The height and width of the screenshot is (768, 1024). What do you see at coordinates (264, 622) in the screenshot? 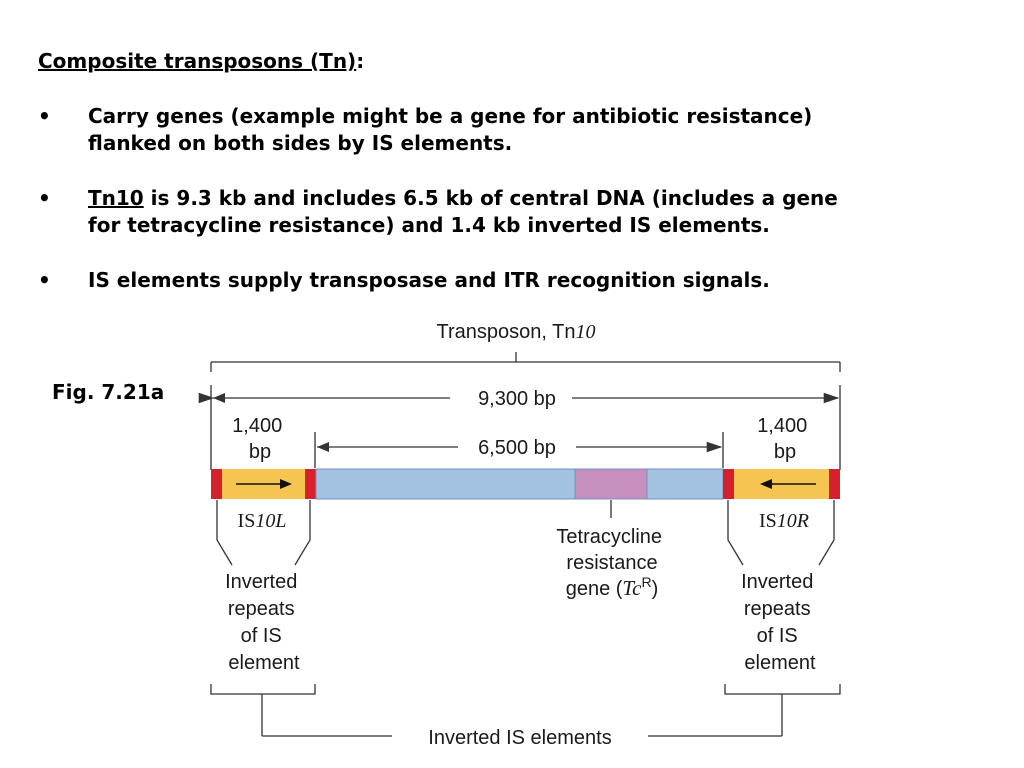
I see `left-inverted-repeats-label: Inverted repeats of IS element` at bounding box center [264, 622].